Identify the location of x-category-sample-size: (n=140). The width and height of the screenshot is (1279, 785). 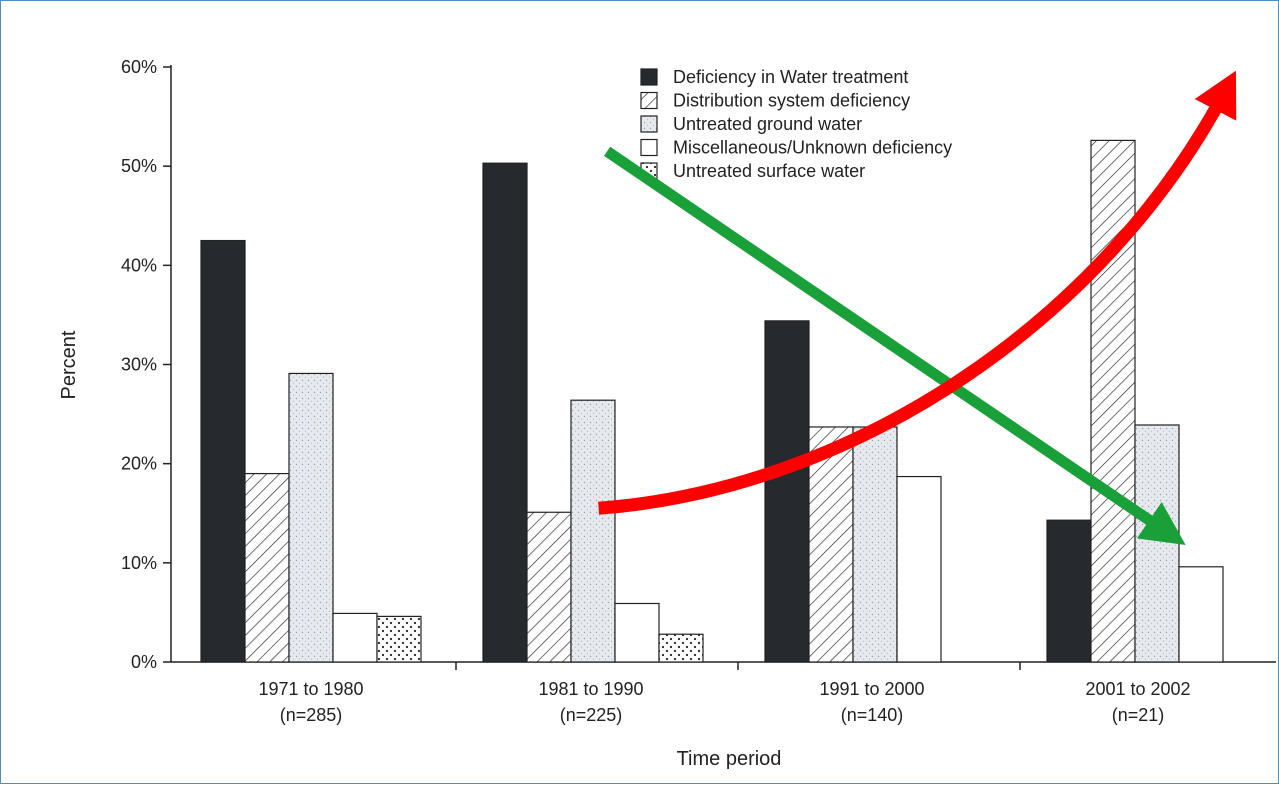
(872, 715).